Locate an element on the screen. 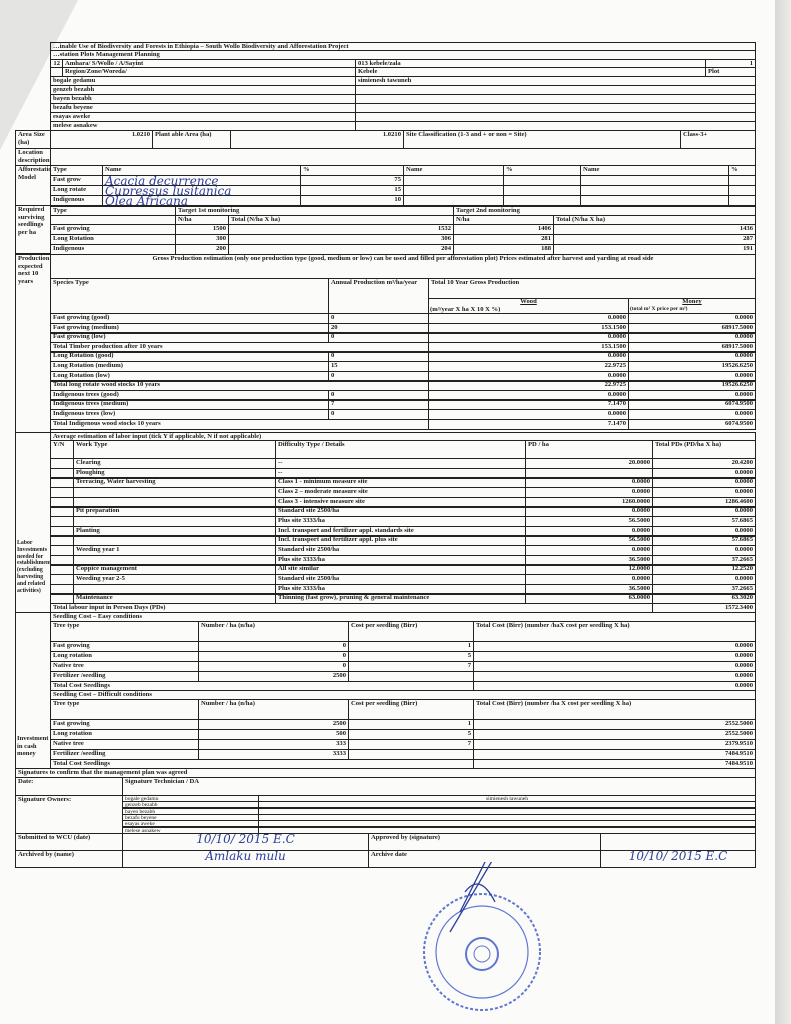 Image resolution: width=791 pixels, height=1024 pixels. labor-header-total: Total PDs (PD/ha X ha) is located at coordinates (704, 449).